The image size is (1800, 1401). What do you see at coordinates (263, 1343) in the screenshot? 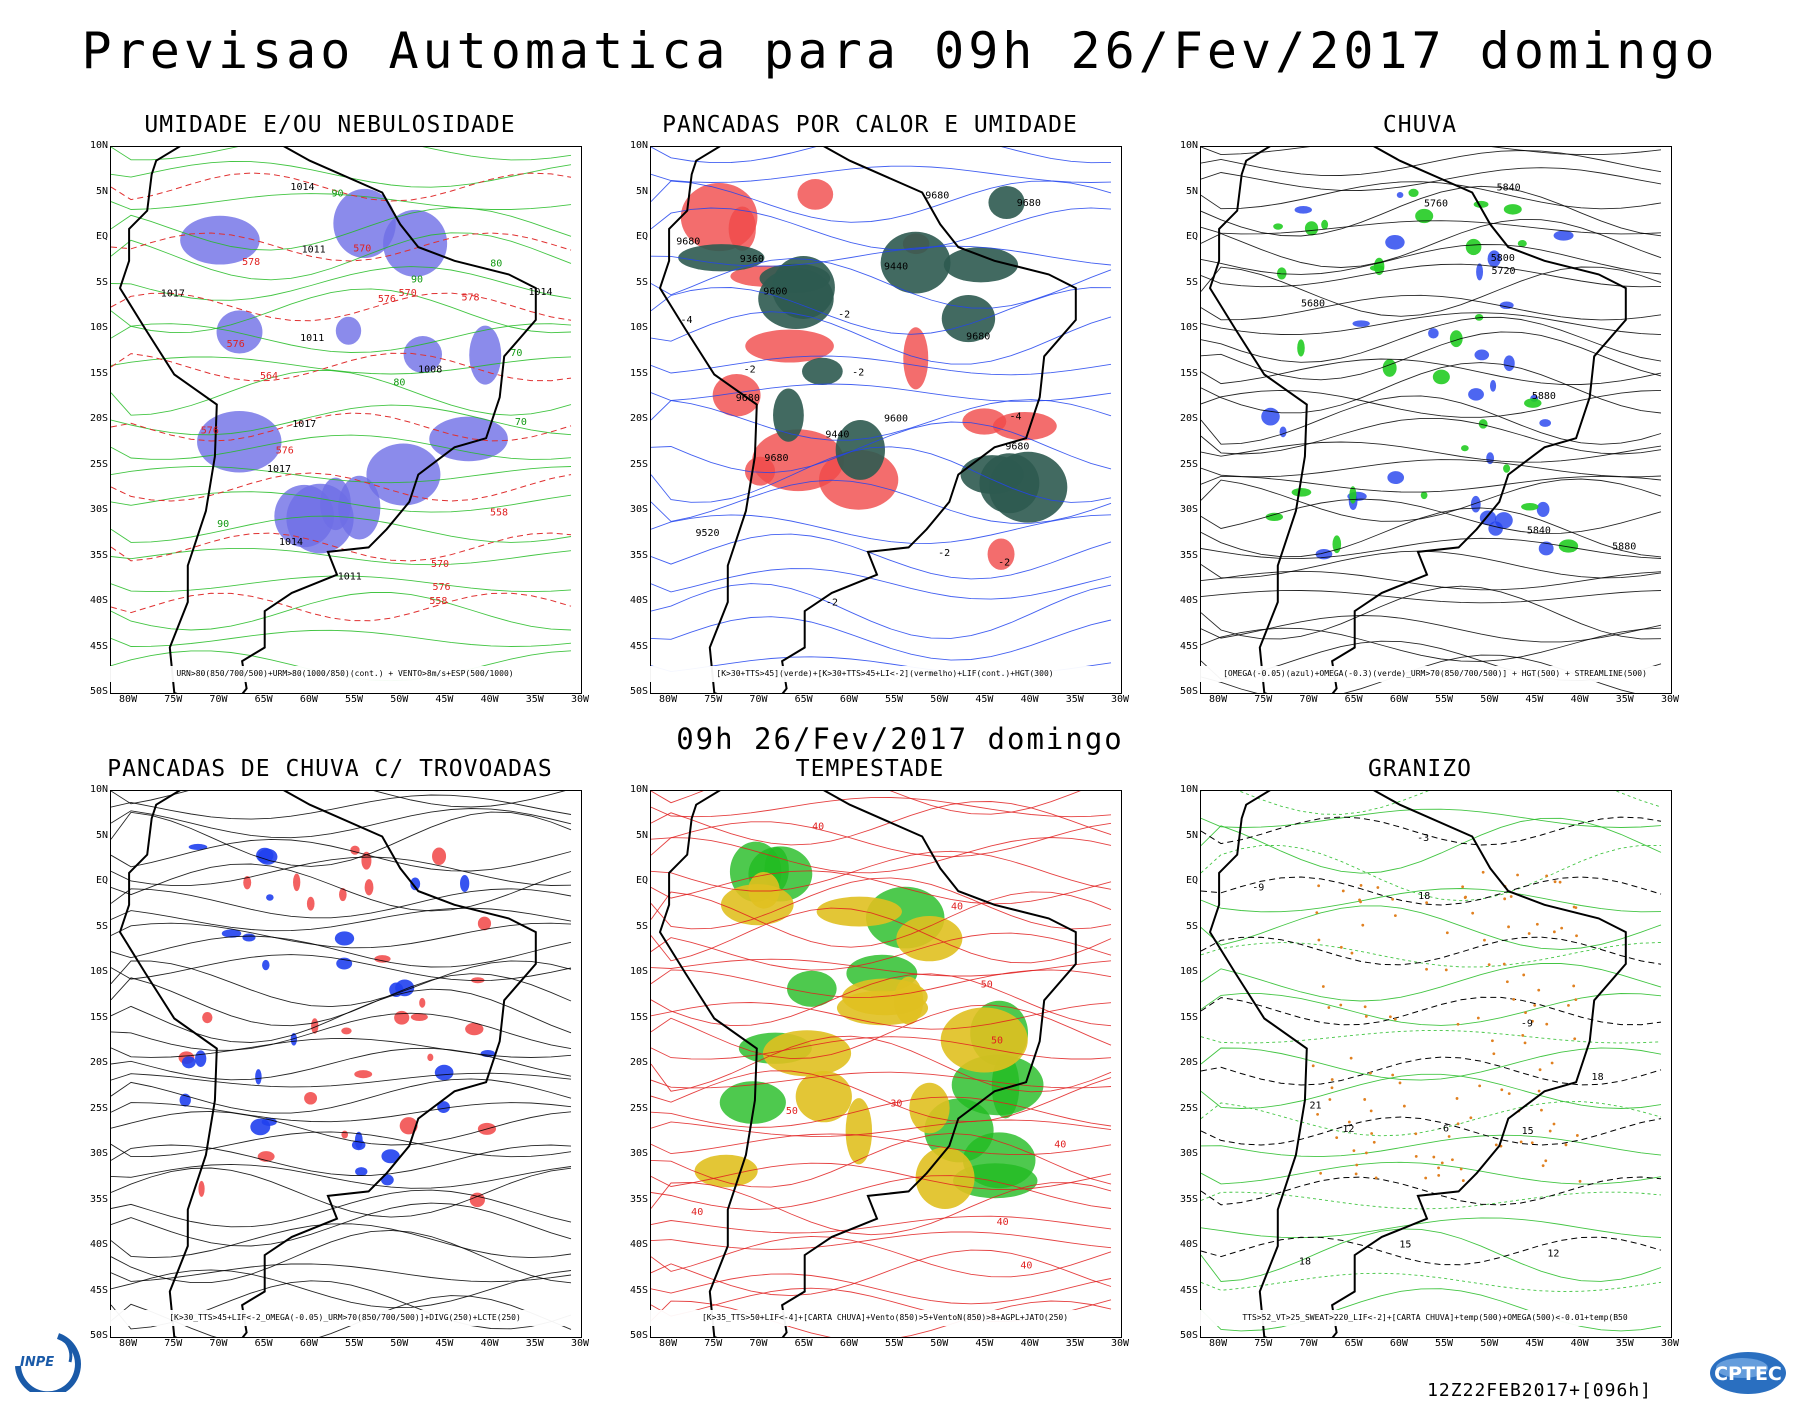
I see `longitude-tick-label: 65W` at bounding box center [263, 1343].